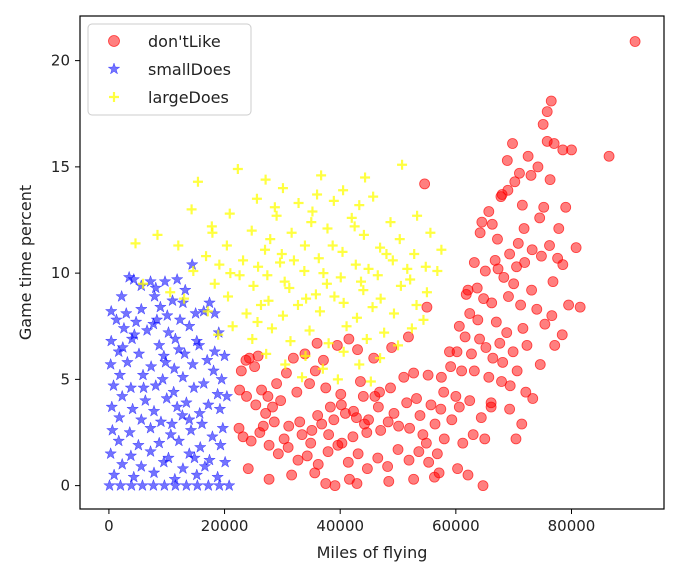 The height and width of the screenshot is (567, 678). I want to click on legend-label: smallDoes, so click(189, 69).